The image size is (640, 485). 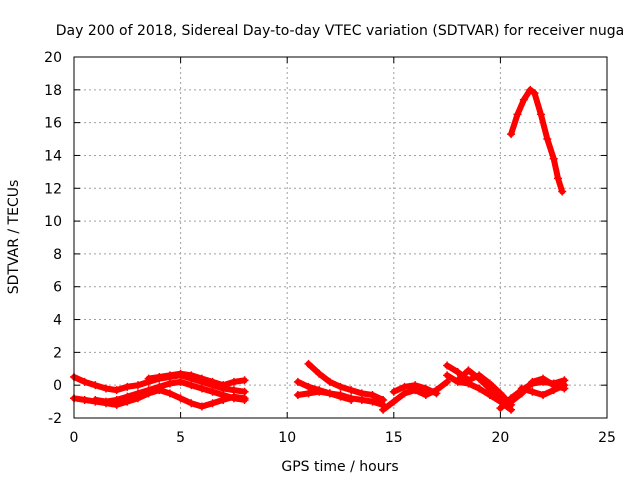 What do you see at coordinates (53, 189) in the screenshot?
I see `y-tick-label: 12` at bounding box center [53, 189].